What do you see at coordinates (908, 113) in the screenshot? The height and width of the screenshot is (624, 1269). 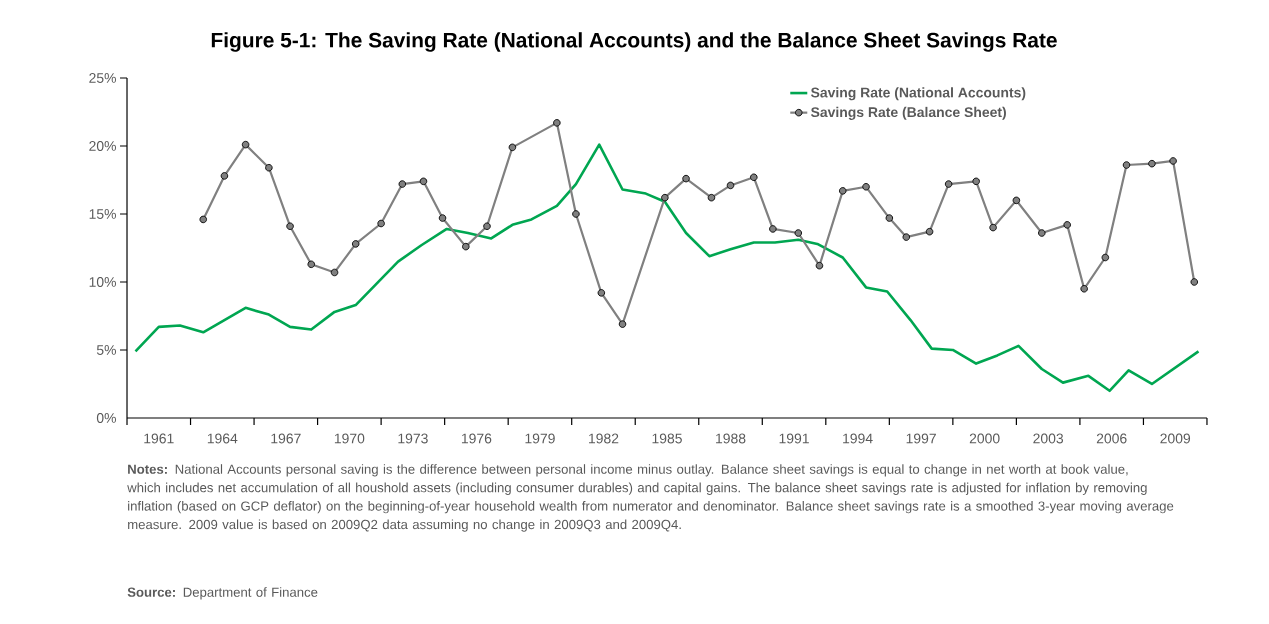 I see `legend-label: Savings Rate (Balance Sheet)` at bounding box center [908, 113].